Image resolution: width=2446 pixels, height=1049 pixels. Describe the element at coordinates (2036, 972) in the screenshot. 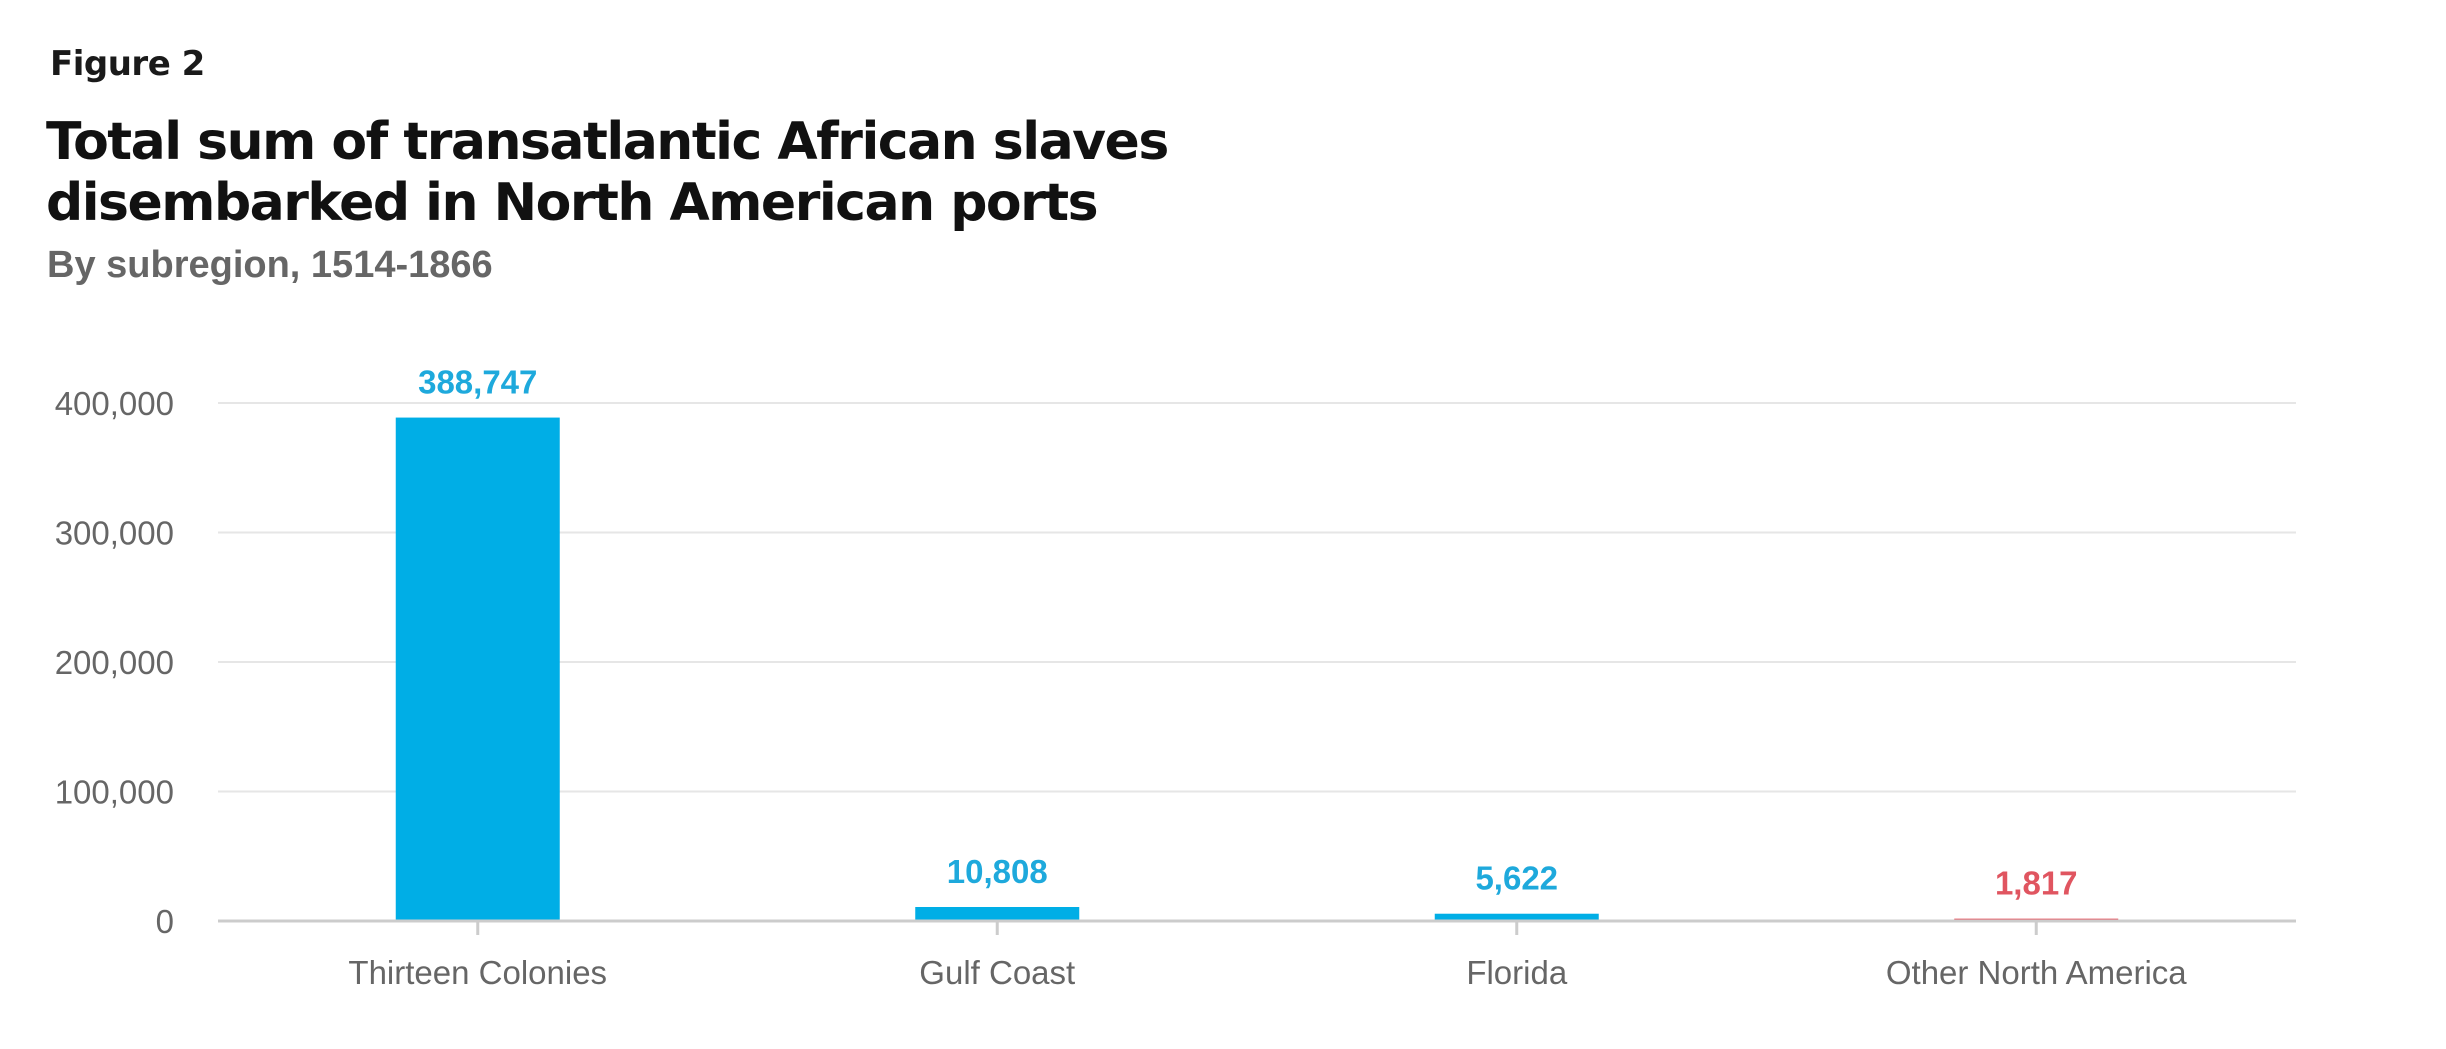

I see `x-category-label: Other North America` at that location.